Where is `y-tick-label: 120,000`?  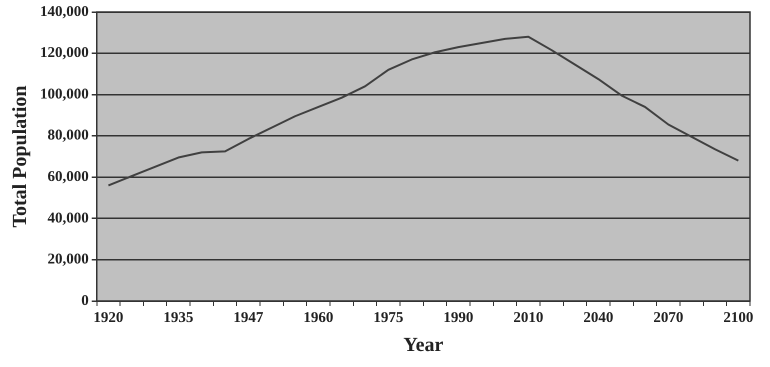
y-tick-label: 120,000 is located at coordinates (64, 53).